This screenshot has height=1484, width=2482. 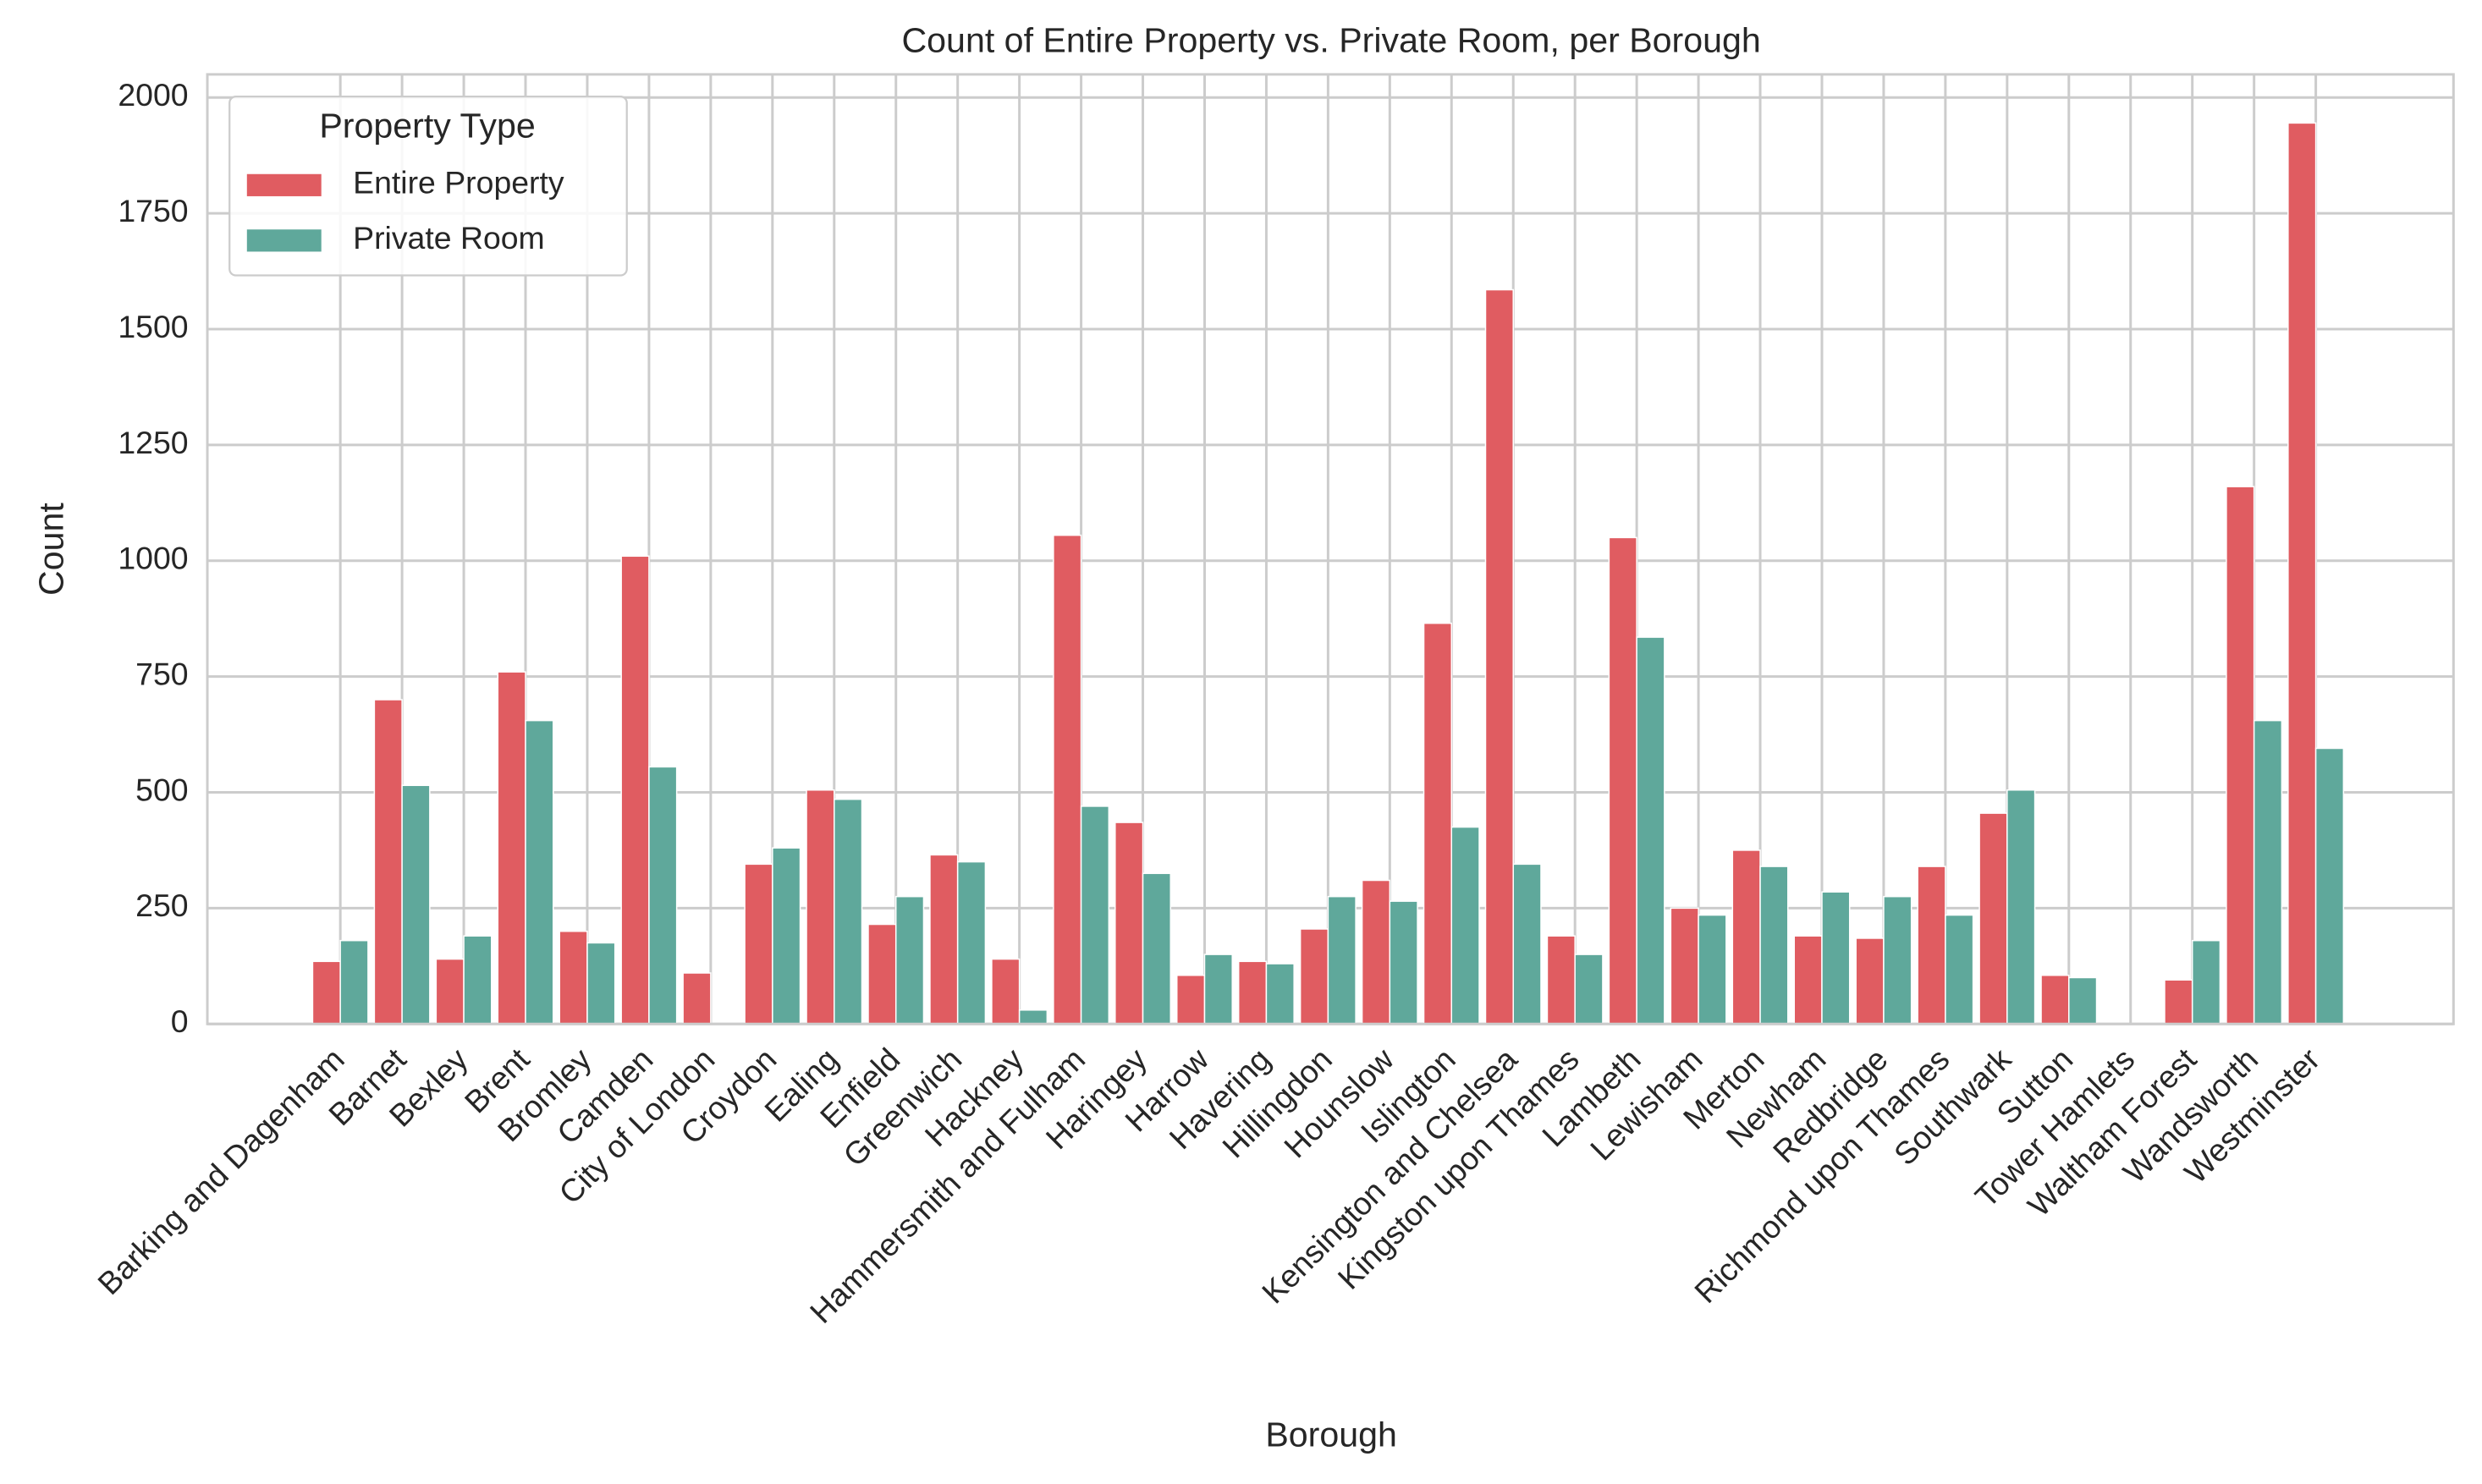 I want to click on y-tick-label: 0, so click(x=180, y=1021).